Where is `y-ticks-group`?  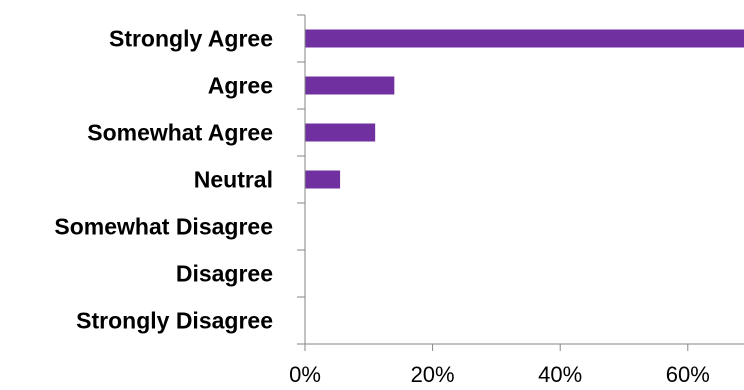 y-ticks-group is located at coordinates (301, 179).